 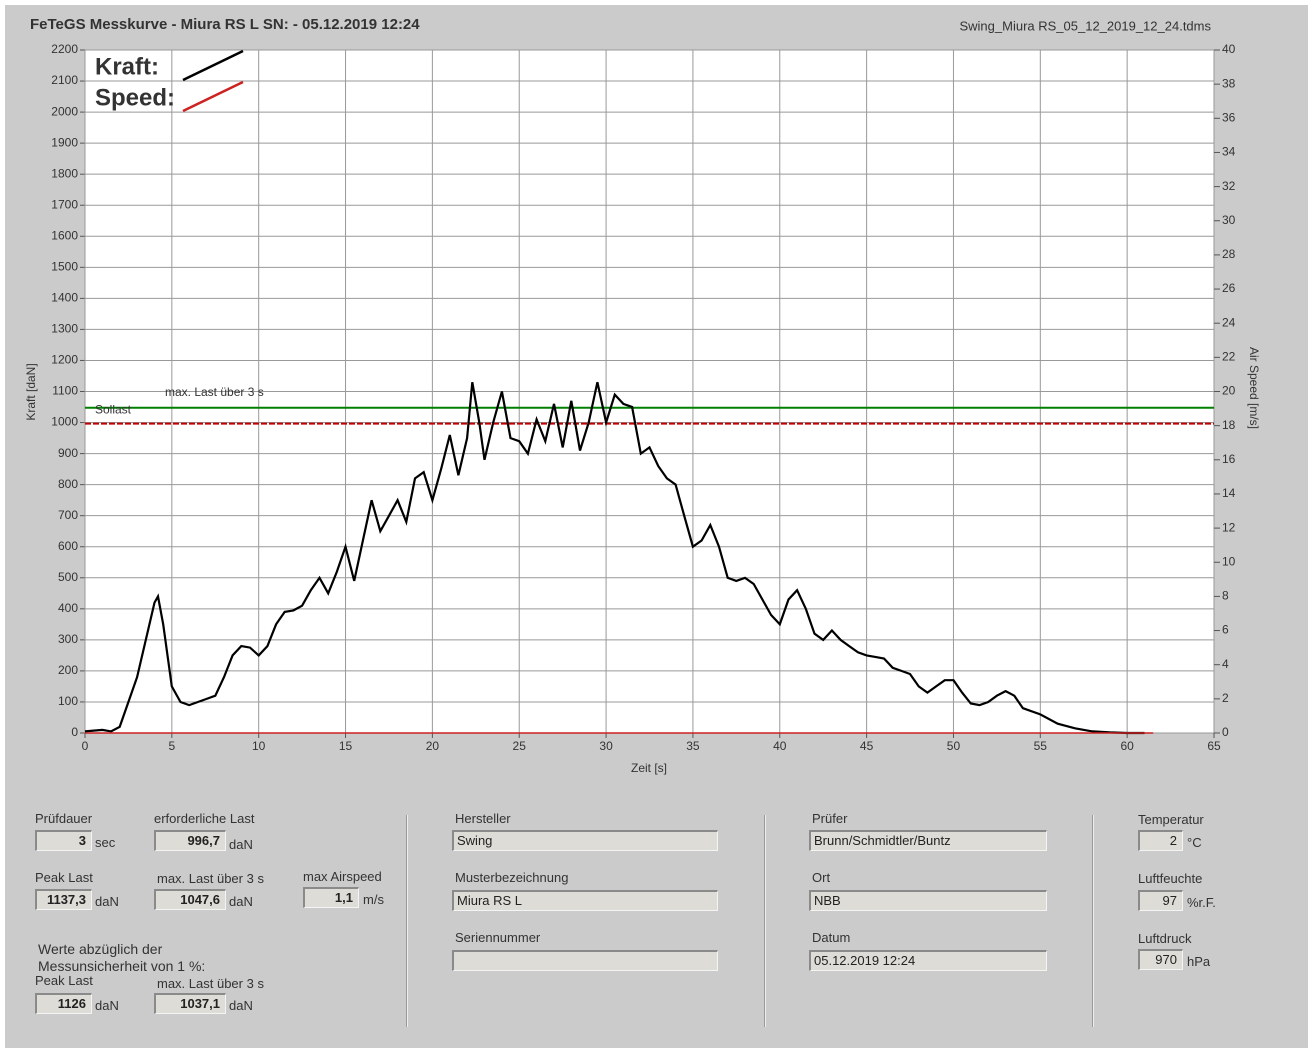 I want to click on y2-tick-label: 22, so click(x=1229, y=357).